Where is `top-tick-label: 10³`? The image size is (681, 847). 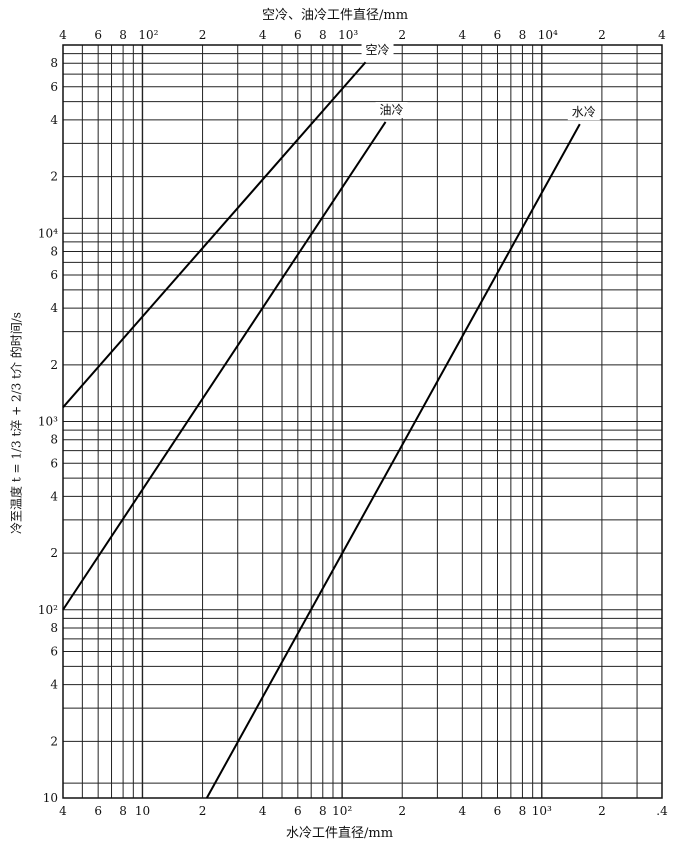 top-tick-label: 10³ is located at coordinates (348, 35).